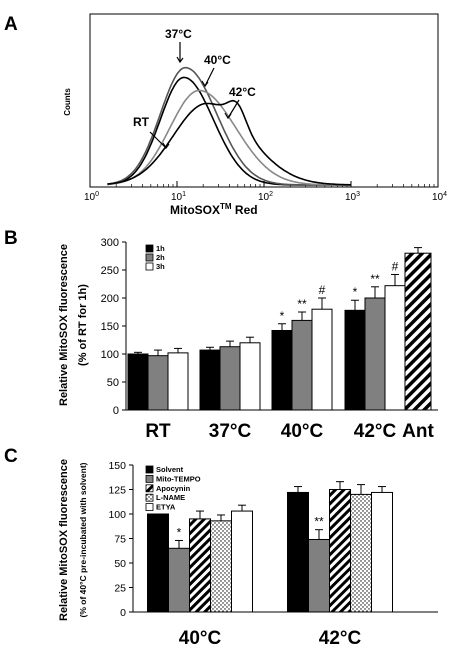 This screenshot has width=474, height=655. I want to click on y-tick-label: 25, so click(120, 589).